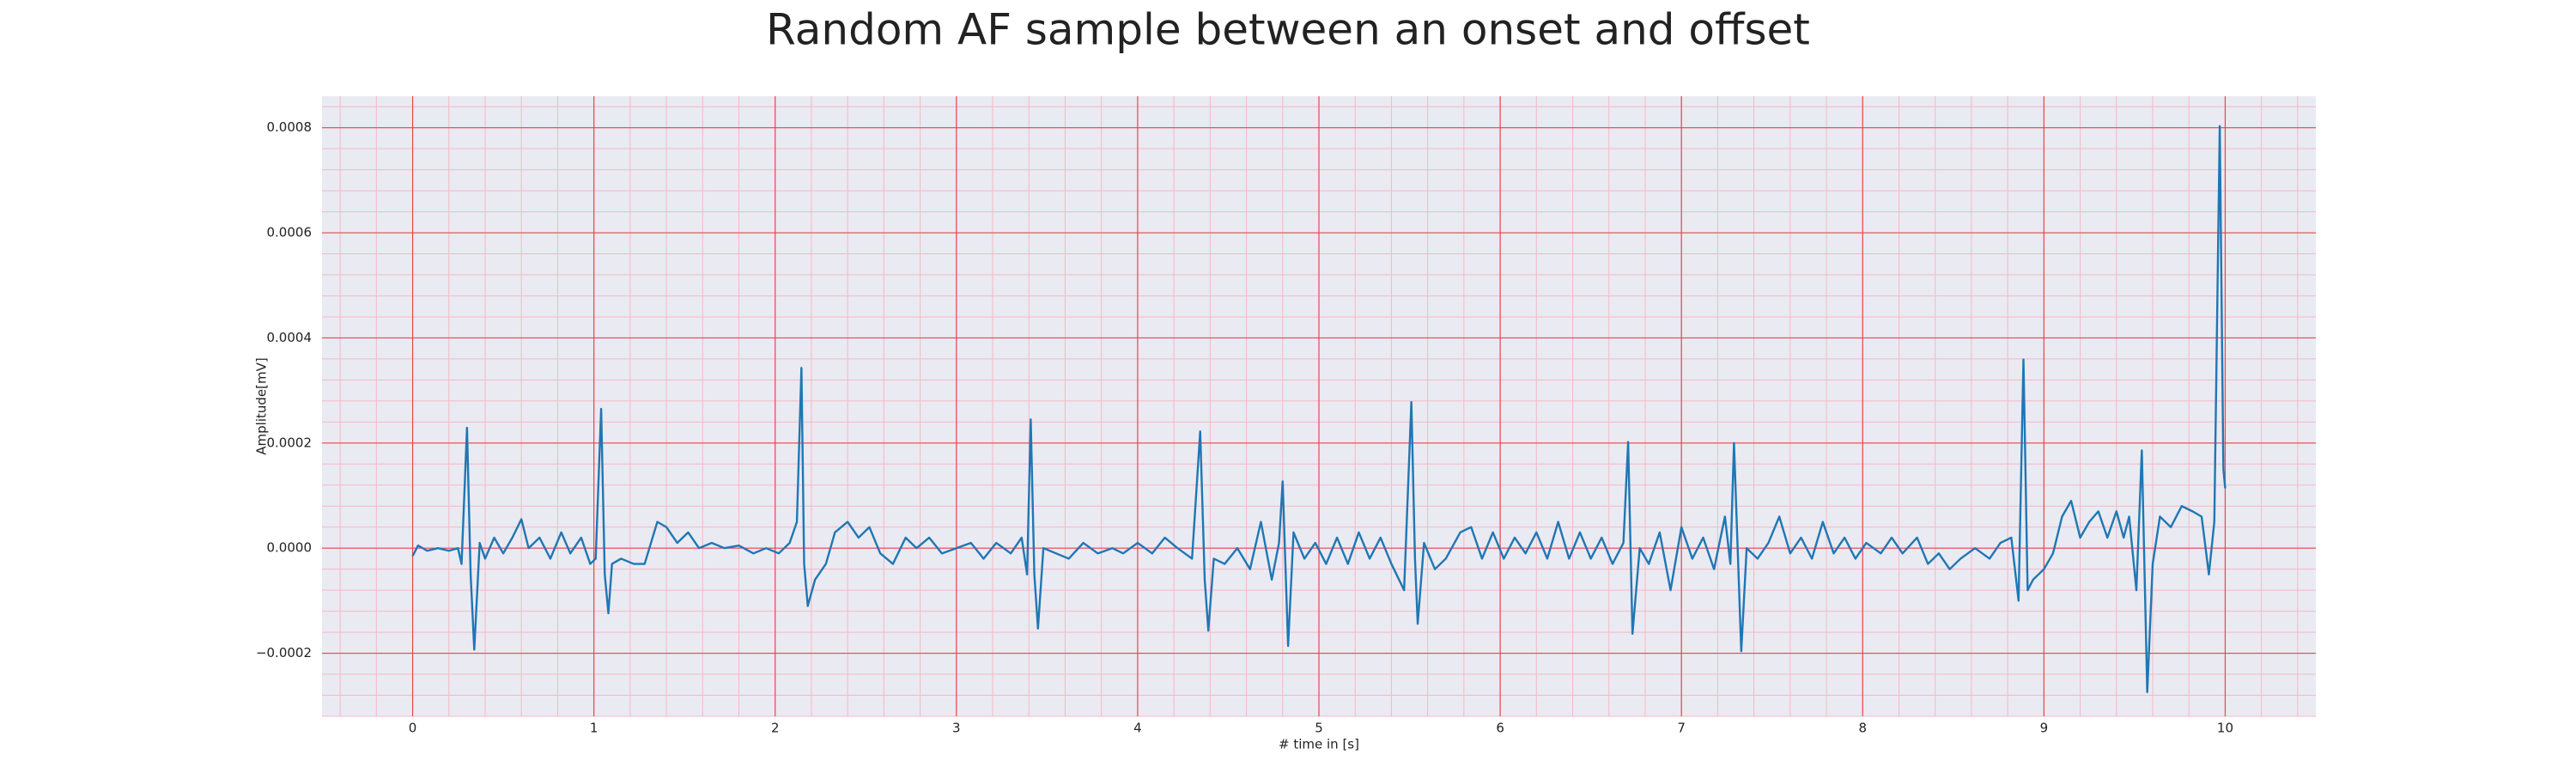  What do you see at coordinates (290, 548) in the screenshot?
I see `y-tick-label: 0.0000` at bounding box center [290, 548].